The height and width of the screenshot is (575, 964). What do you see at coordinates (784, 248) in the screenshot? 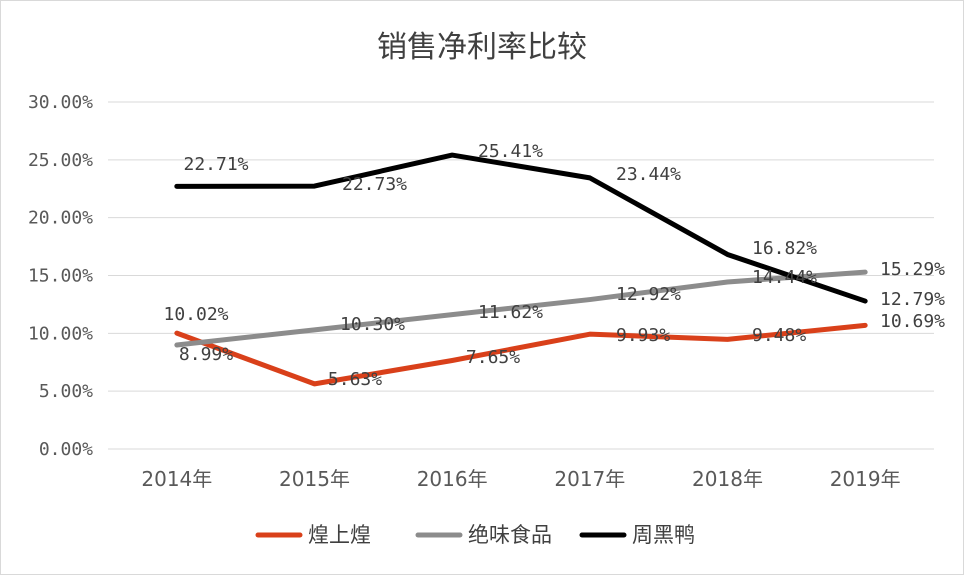
I see `data-label: 16.82%` at bounding box center [784, 248].